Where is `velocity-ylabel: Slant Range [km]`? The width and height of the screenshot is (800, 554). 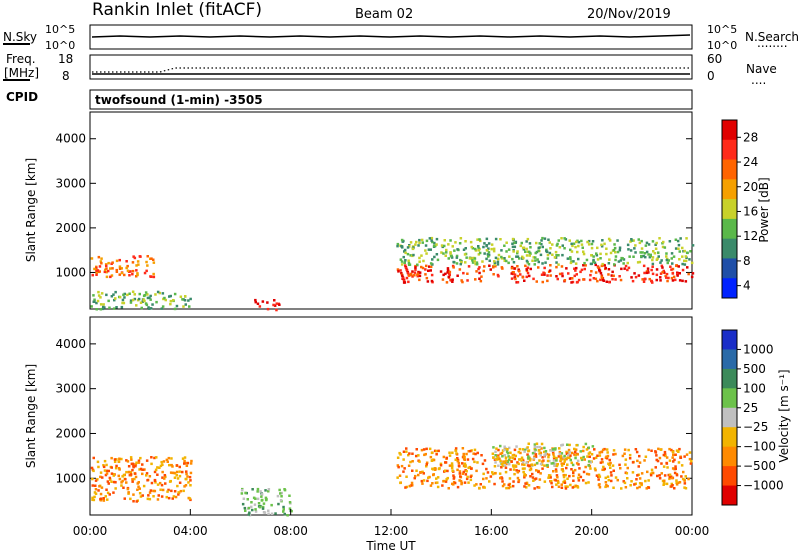 velocity-ylabel: Slant Range [km] is located at coordinates (31, 416).